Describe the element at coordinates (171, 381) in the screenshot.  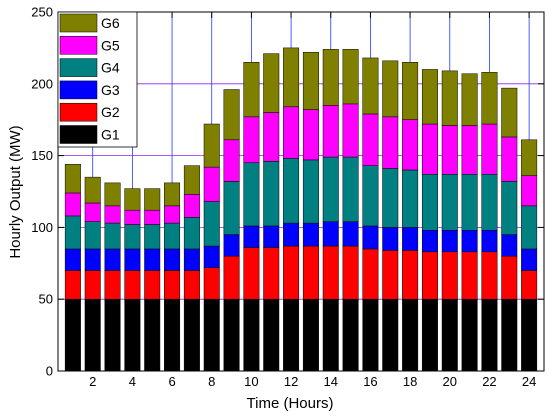
I see `x-tick-label: 6` at that location.